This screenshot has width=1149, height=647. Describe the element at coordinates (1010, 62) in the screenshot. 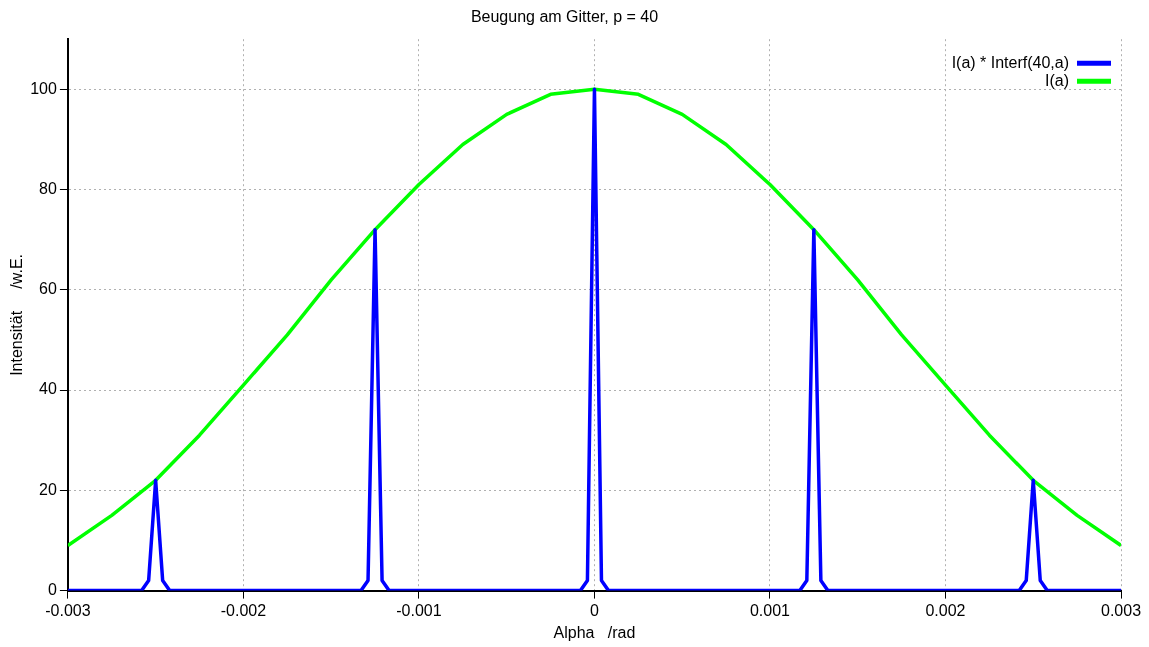

I see `legend-label: I(a) * Interf(40,a)` at that location.